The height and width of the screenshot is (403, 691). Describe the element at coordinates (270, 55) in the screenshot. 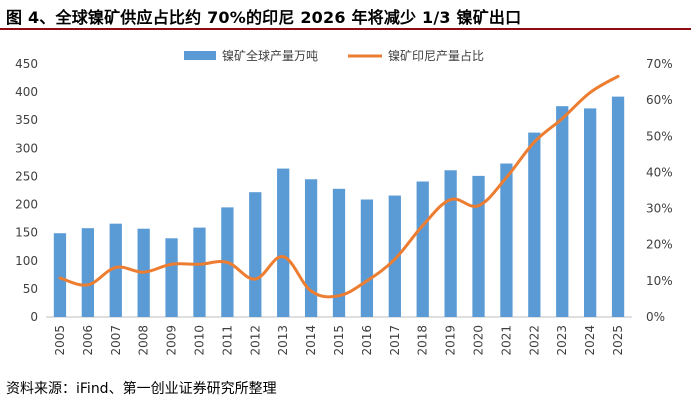

I see `legend-bar-label: 镍矿全球产量万吨` at that location.